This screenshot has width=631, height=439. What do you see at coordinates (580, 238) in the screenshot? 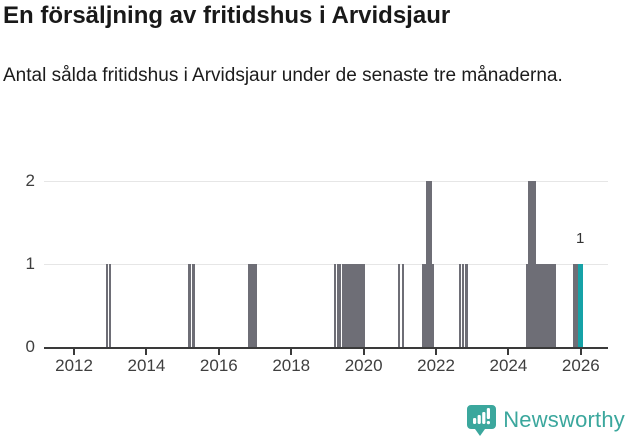
I see `bar-value-label: 1` at bounding box center [580, 238].